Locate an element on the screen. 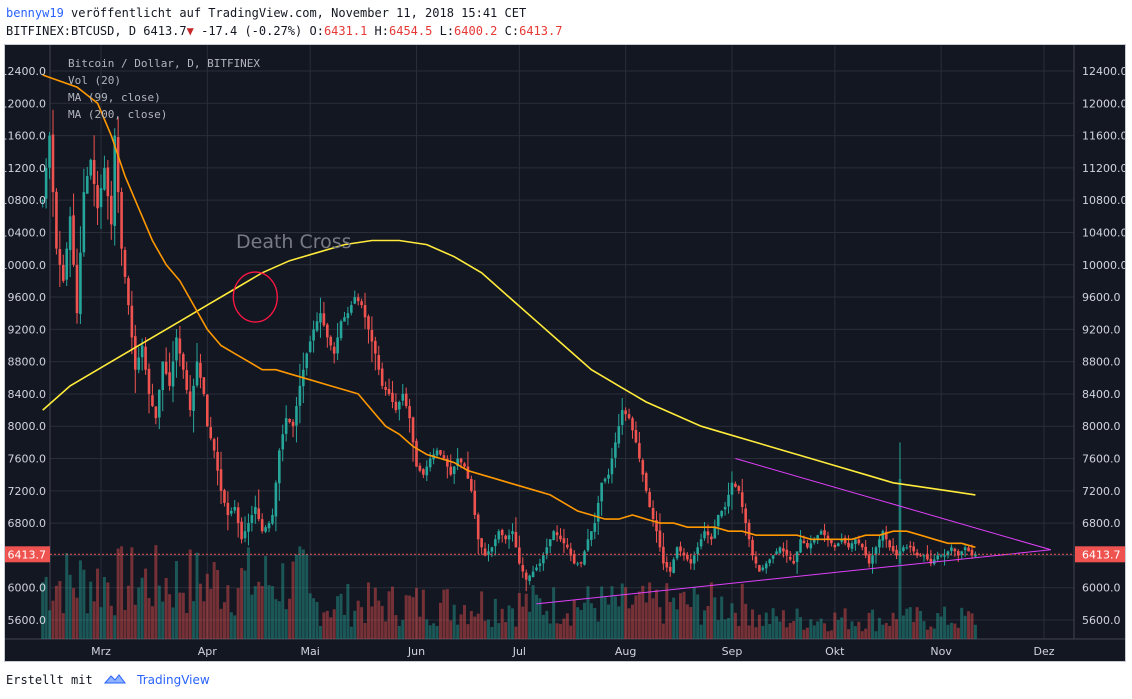  x-tick-label: Jun is located at coordinates (416, 651).